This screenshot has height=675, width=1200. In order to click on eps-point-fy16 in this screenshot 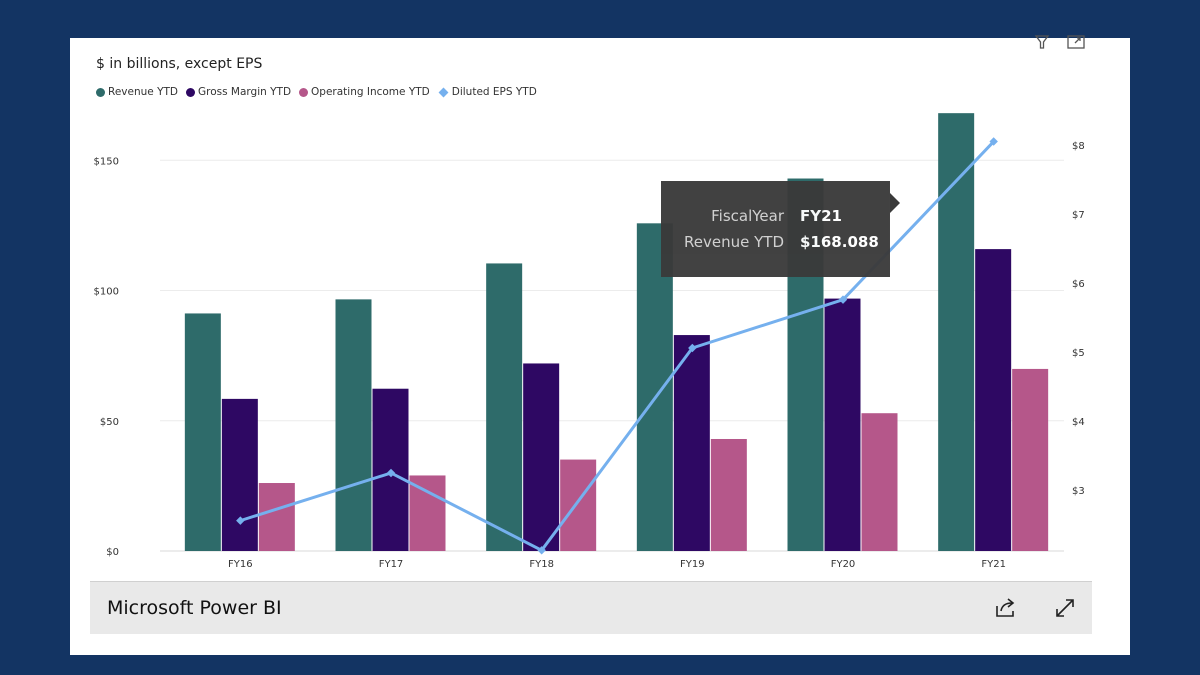, I will do `click(240, 520)`.